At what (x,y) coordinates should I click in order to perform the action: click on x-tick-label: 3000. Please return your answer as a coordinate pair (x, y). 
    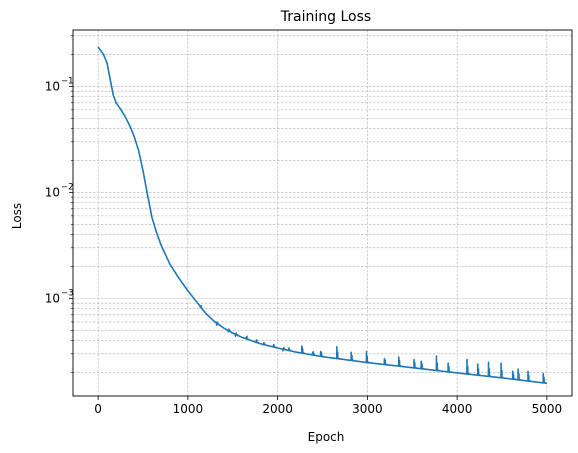
    Looking at the image, I should click on (367, 409).